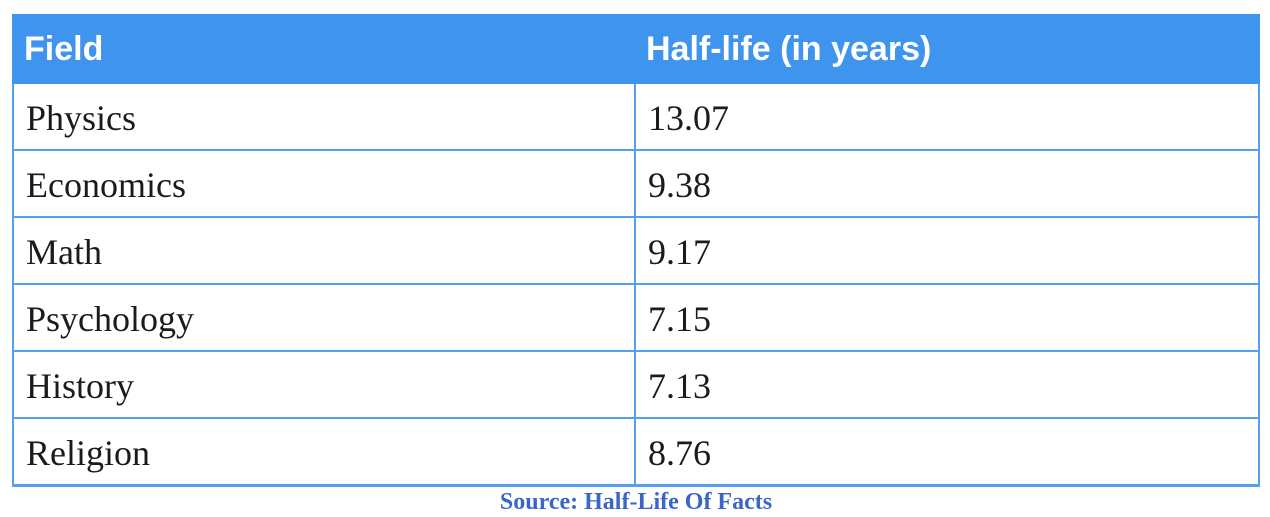 Image resolution: width=1270 pixels, height=517 pixels. I want to click on table-row: Math 9.17, so click(636, 250).